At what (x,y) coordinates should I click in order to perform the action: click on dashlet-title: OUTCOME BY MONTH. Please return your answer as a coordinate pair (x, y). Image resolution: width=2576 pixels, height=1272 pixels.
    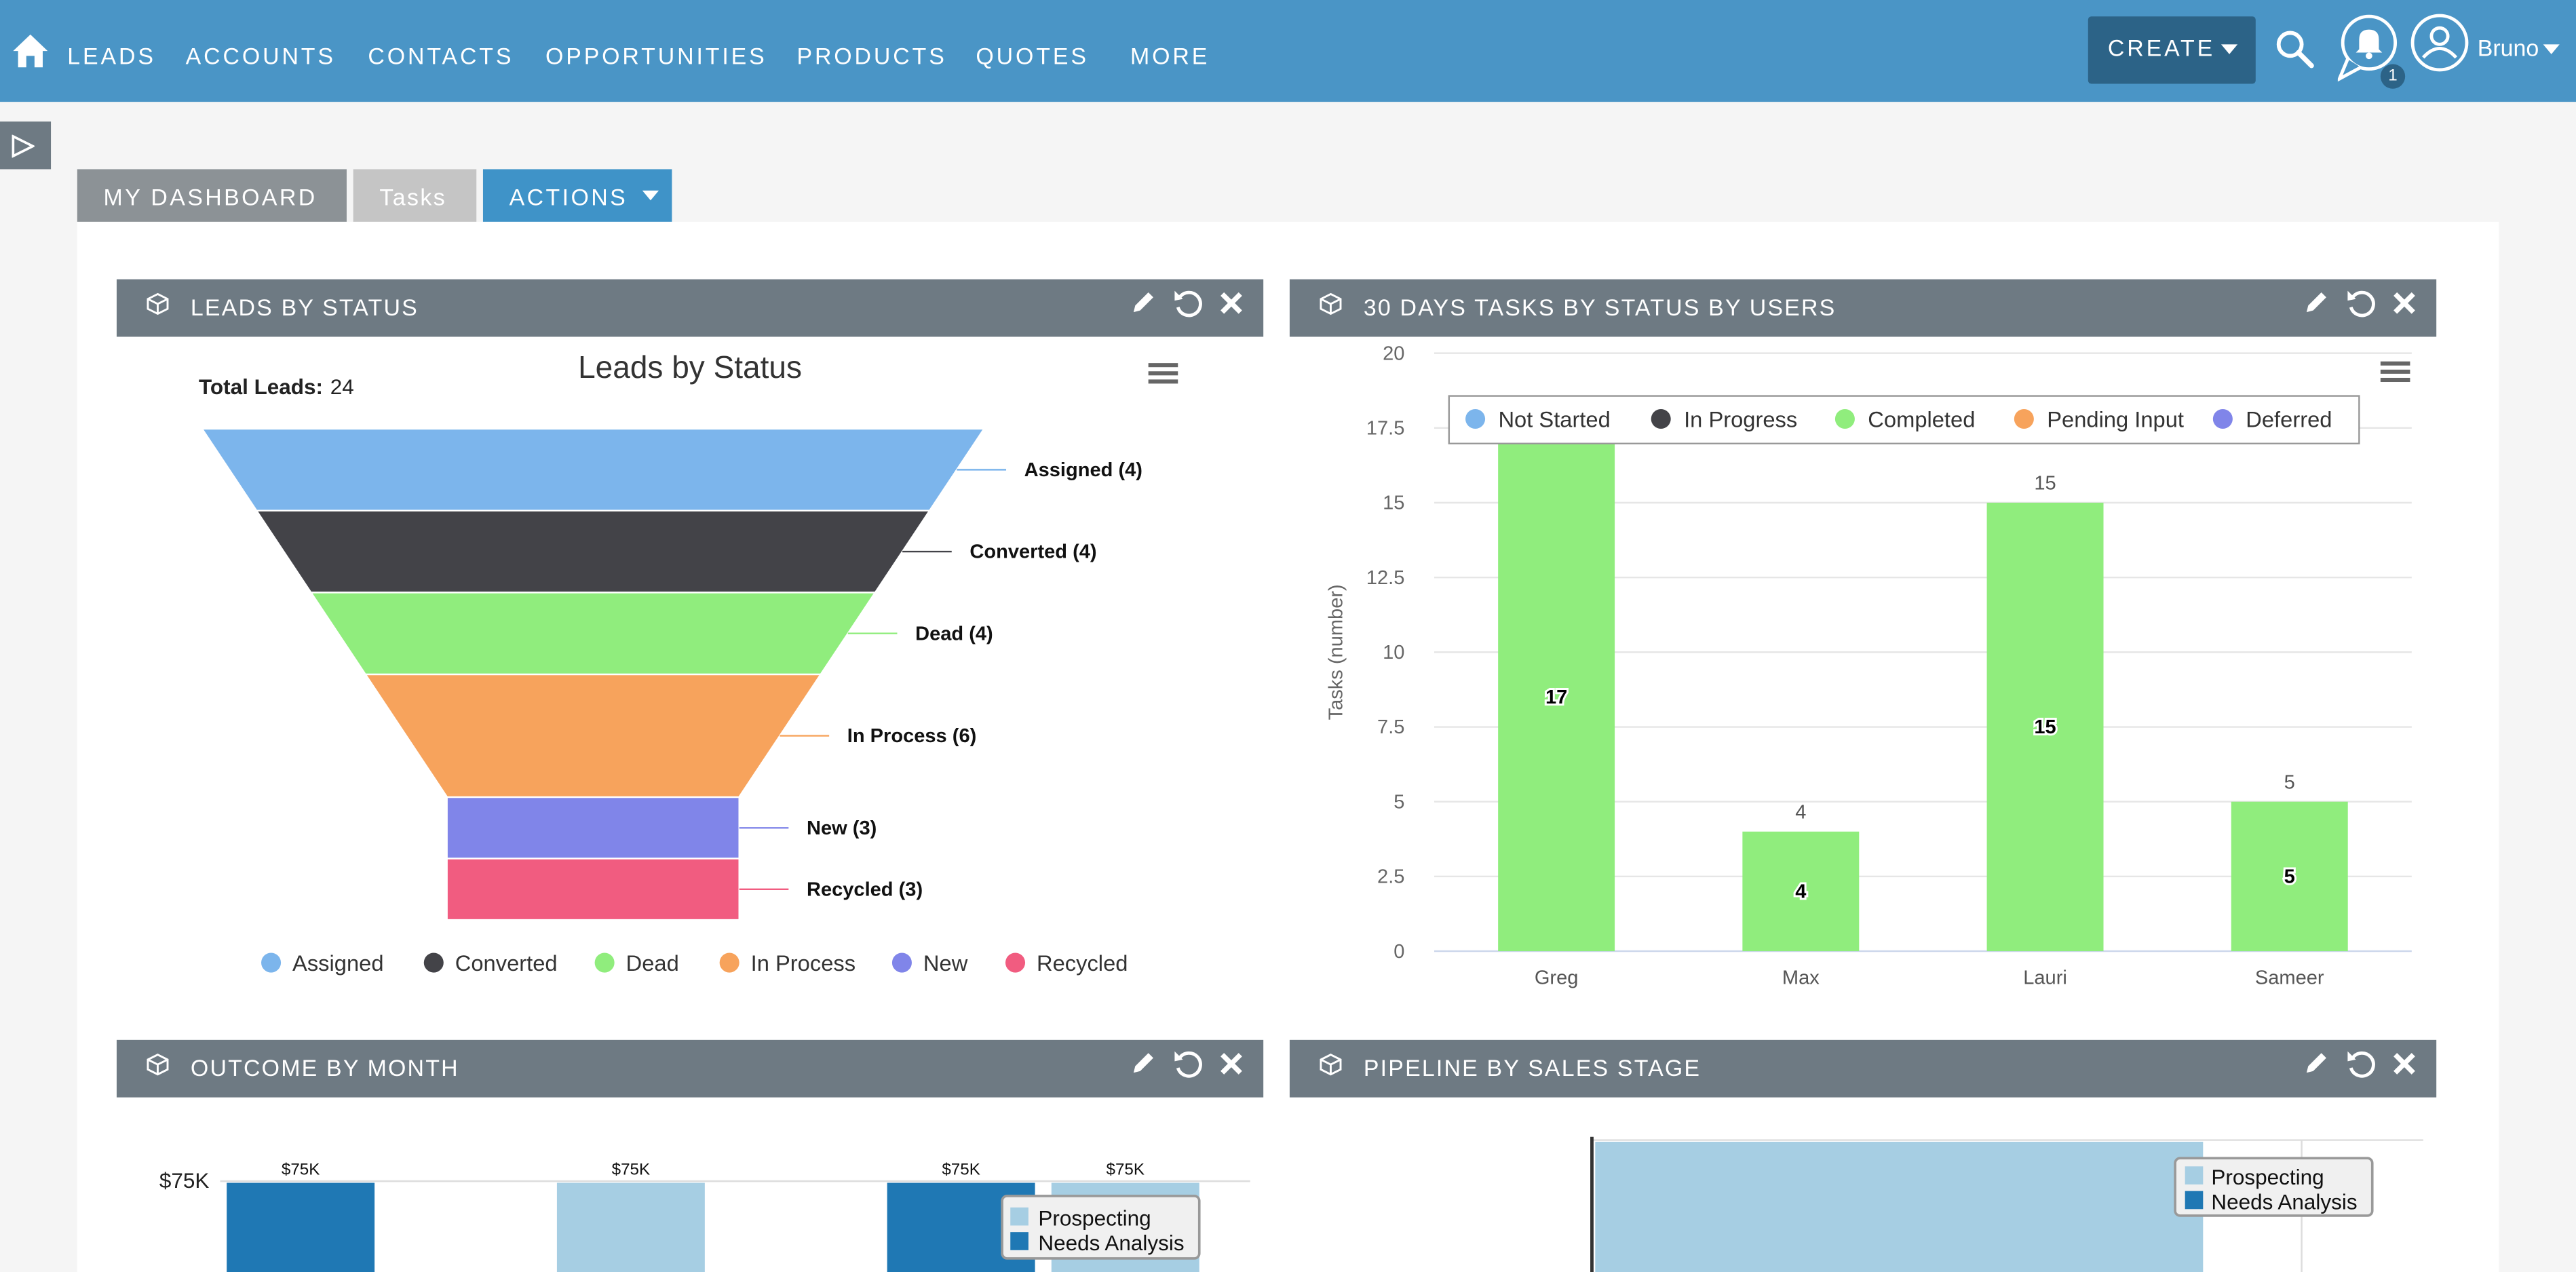
    Looking at the image, I should click on (324, 1067).